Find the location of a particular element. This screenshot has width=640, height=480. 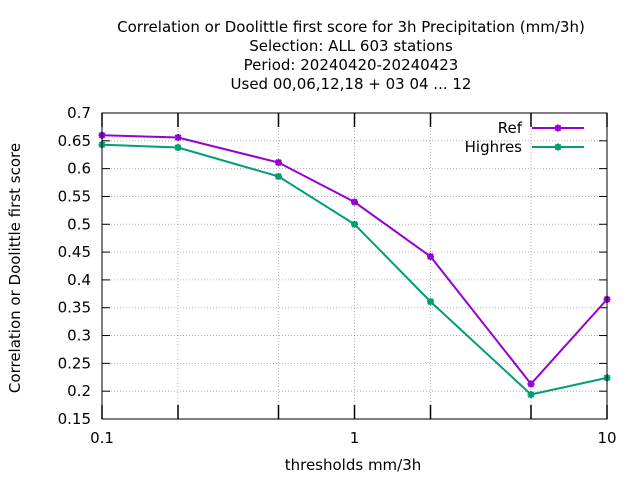

y-tick-label: 0.45 is located at coordinates (74, 252).